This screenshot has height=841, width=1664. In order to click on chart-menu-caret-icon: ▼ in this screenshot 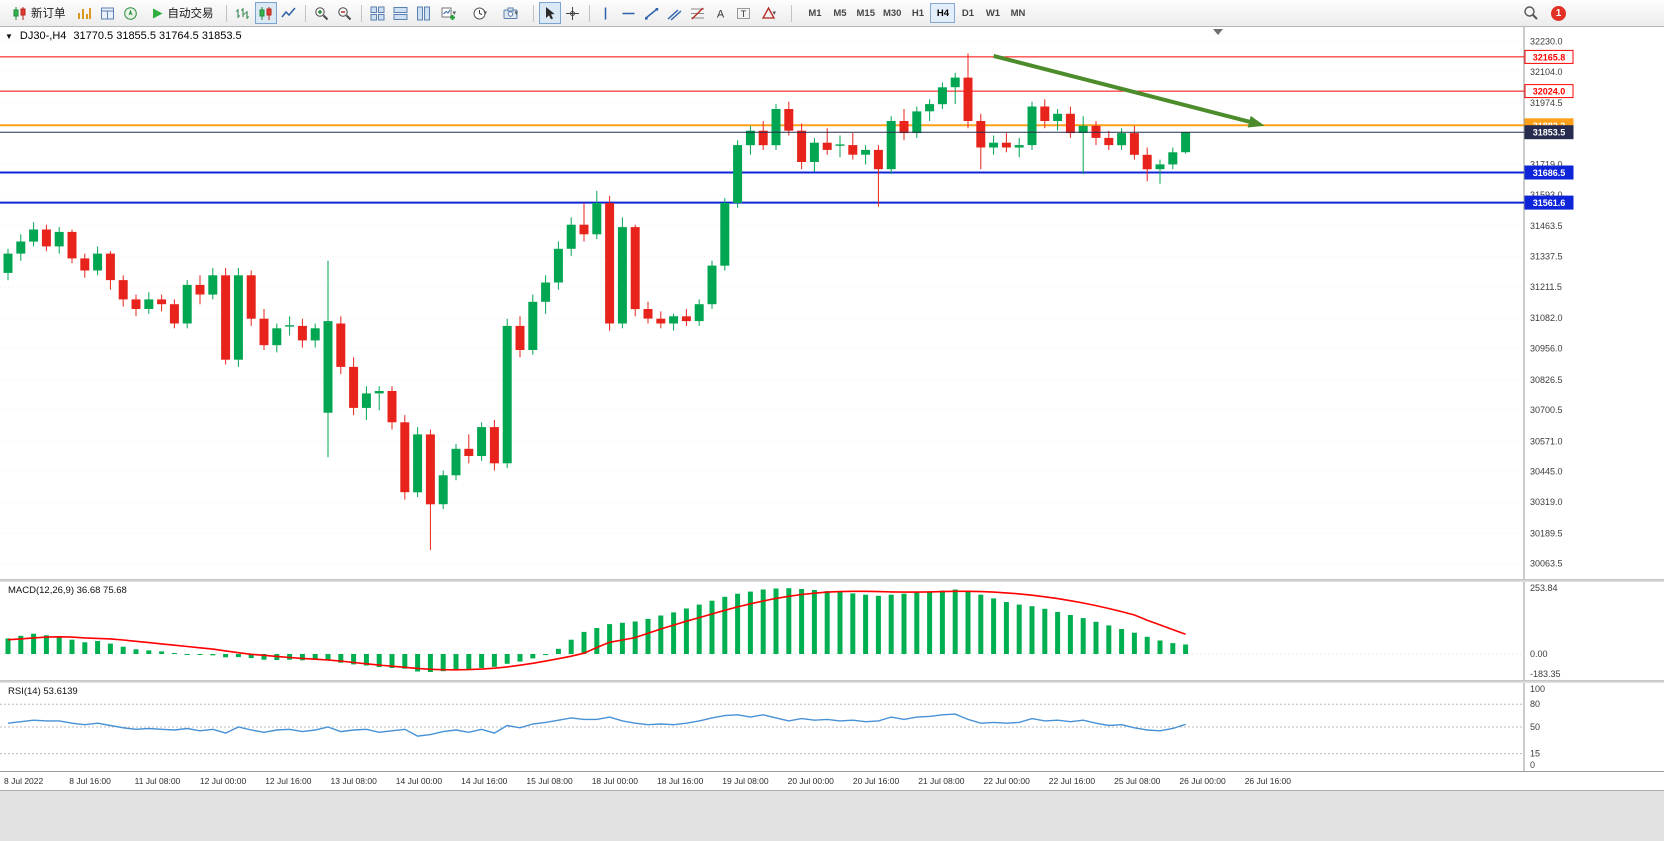, I will do `click(9, 36)`.